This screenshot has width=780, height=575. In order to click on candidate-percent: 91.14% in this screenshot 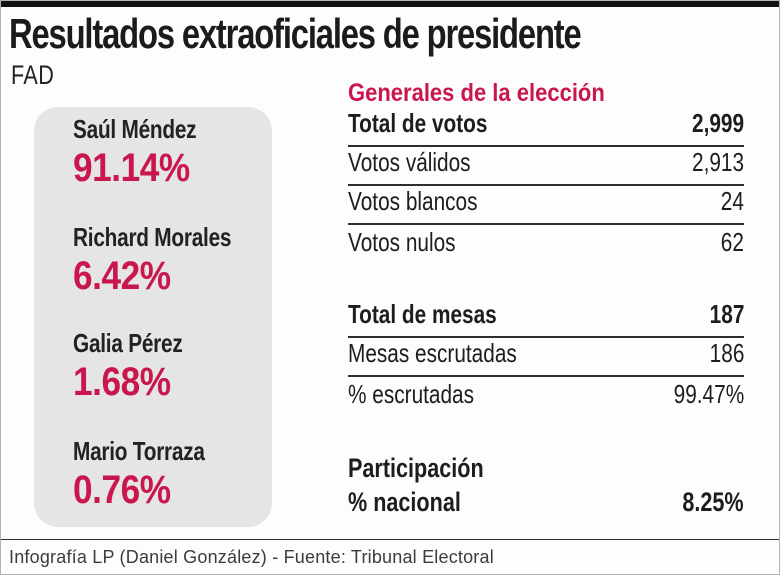, I will do `click(150, 168)`.